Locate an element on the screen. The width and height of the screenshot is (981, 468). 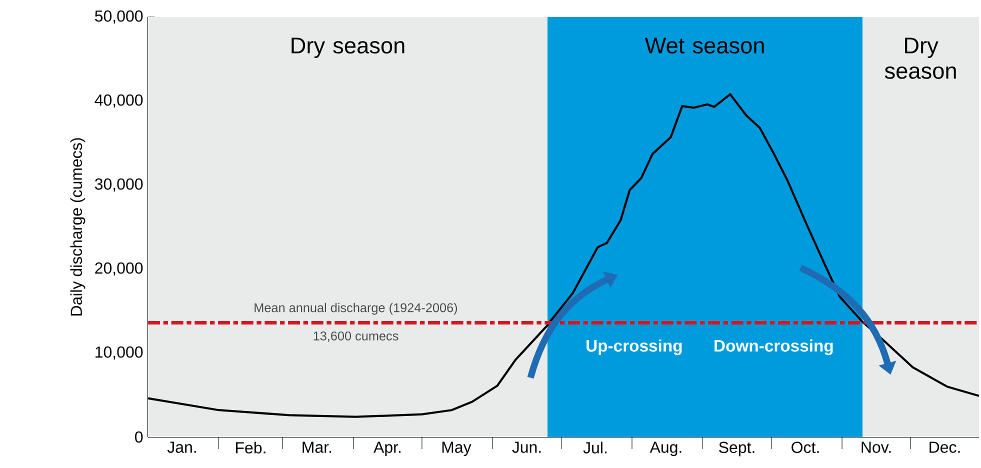
y-tick-label: 40,000 is located at coordinates (118, 101).